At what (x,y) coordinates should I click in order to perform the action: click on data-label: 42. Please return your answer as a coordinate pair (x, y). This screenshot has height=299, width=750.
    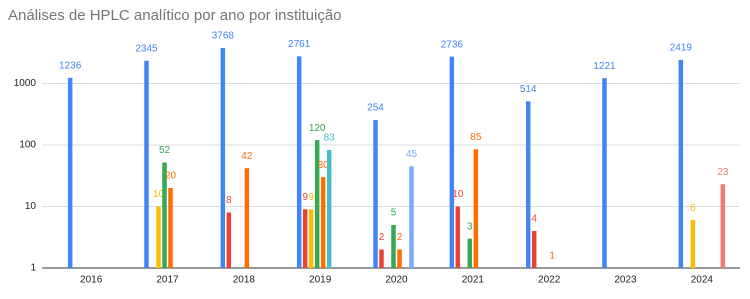
    Looking at the image, I should click on (247, 156).